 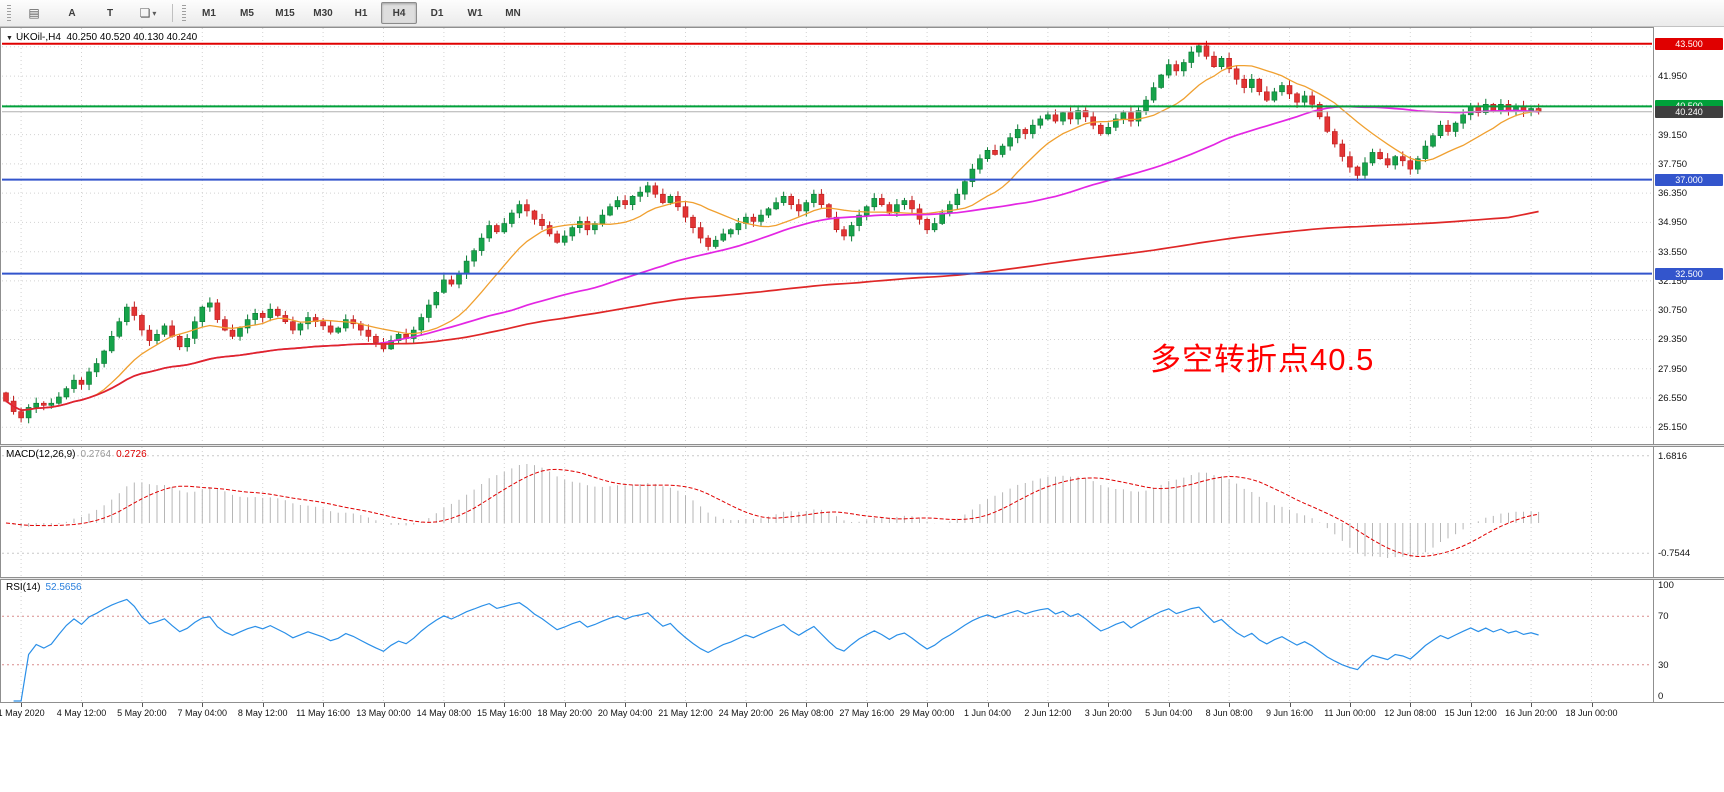 I want to click on time-label: 3 Jun 20:00, so click(x=1108, y=713).